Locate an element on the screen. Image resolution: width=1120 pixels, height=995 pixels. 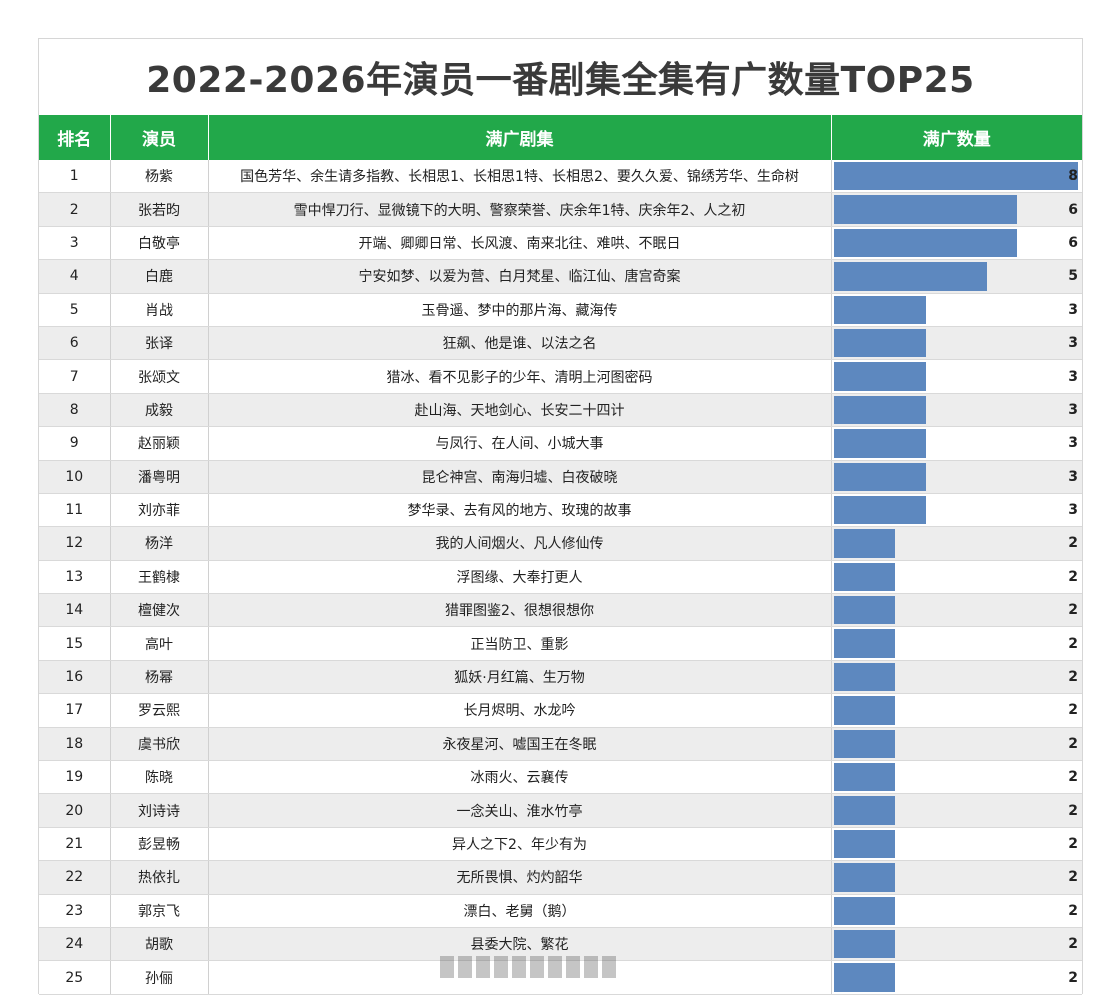
dramas-cell: 异人之下2、年少有为 is located at coordinates (520, 844).